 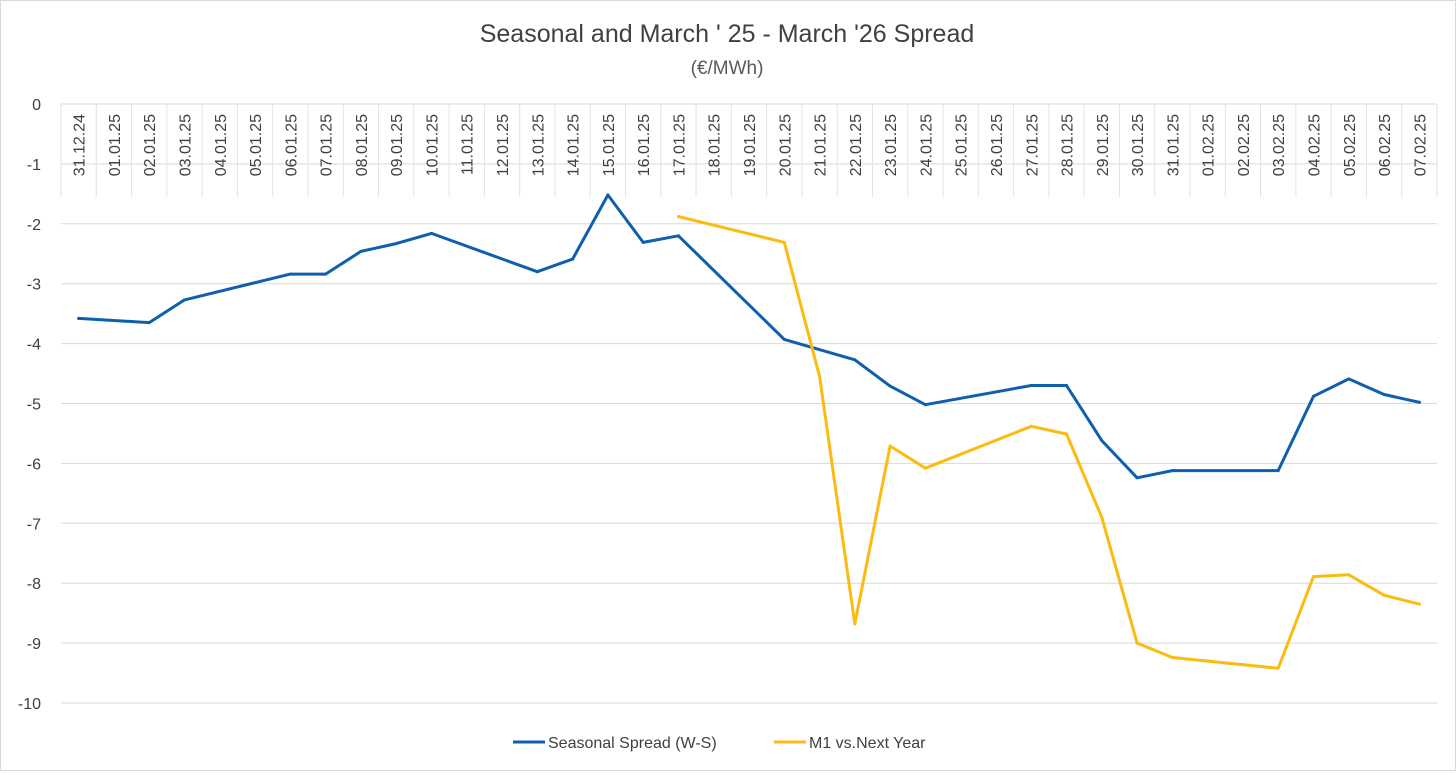 I want to click on x-tick-label: 14.01.25, so click(x=574, y=145).